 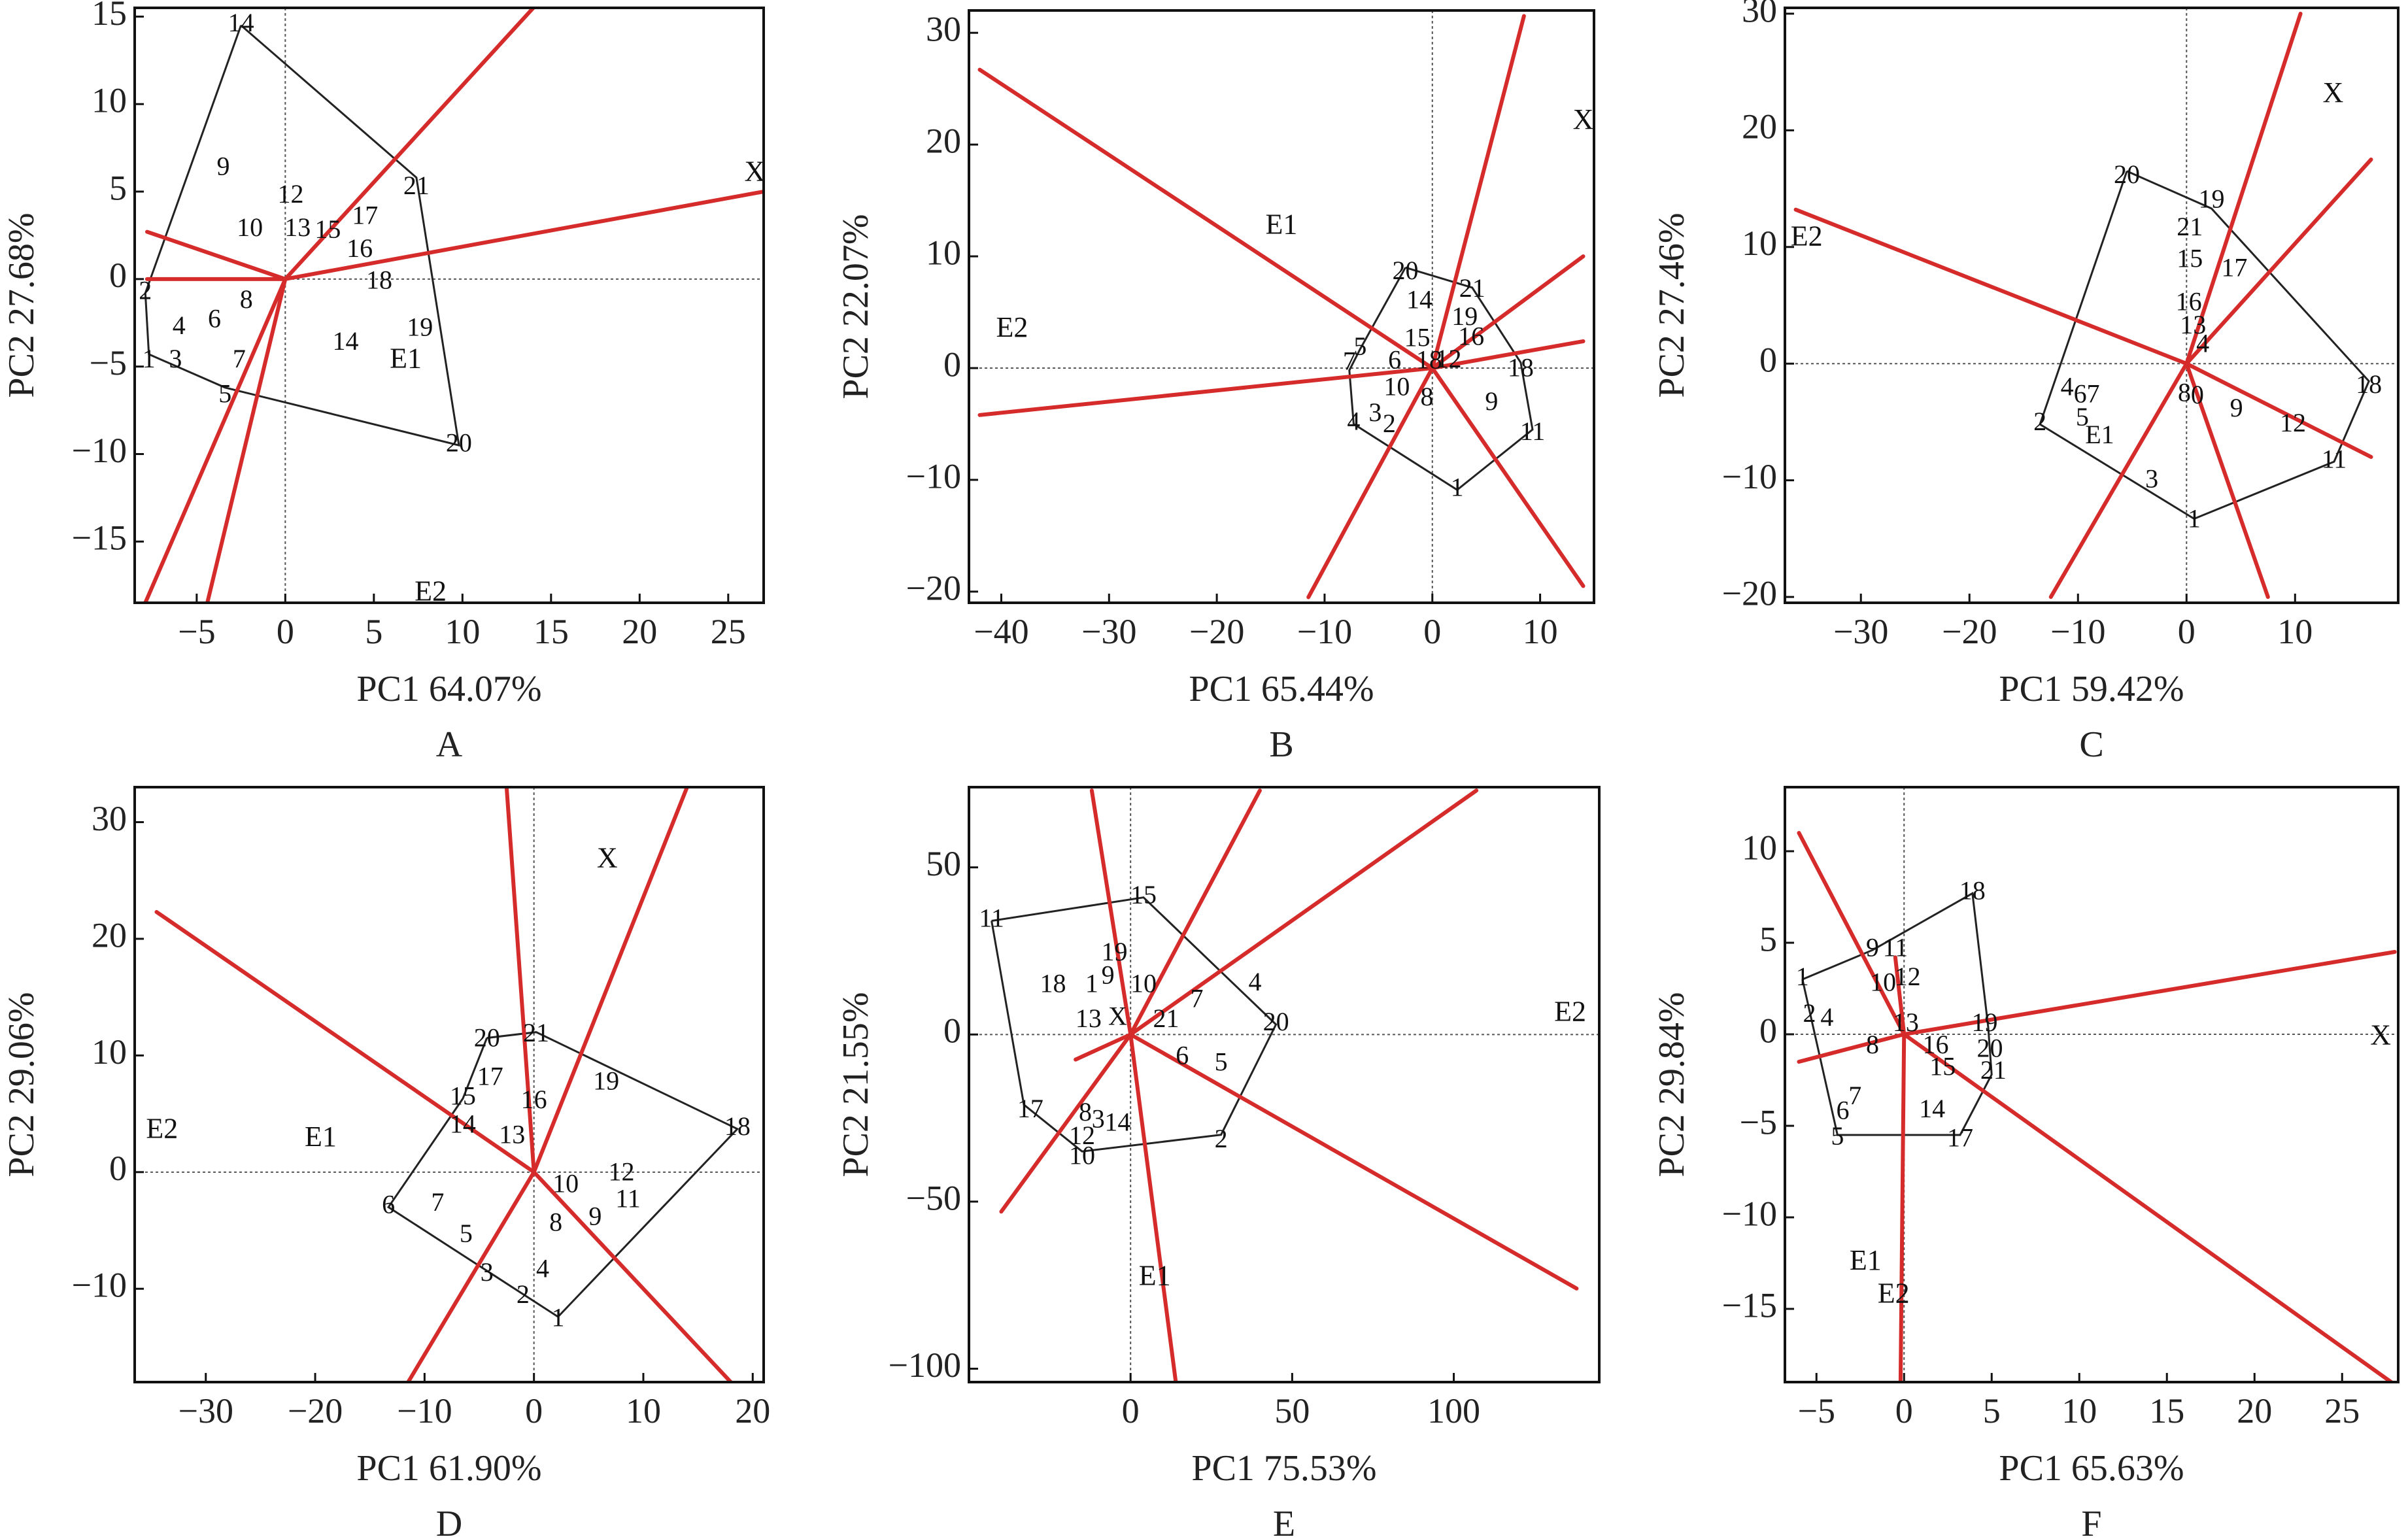 I want to click on panel-d-point-18: 4, so click(x=542, y=1268).